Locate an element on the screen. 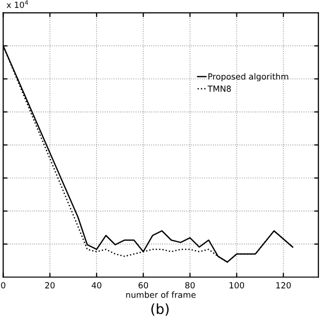 The height and width of the screenshot is (320, 320). legend-label: TMN8 is located at coordinates (219, 89).